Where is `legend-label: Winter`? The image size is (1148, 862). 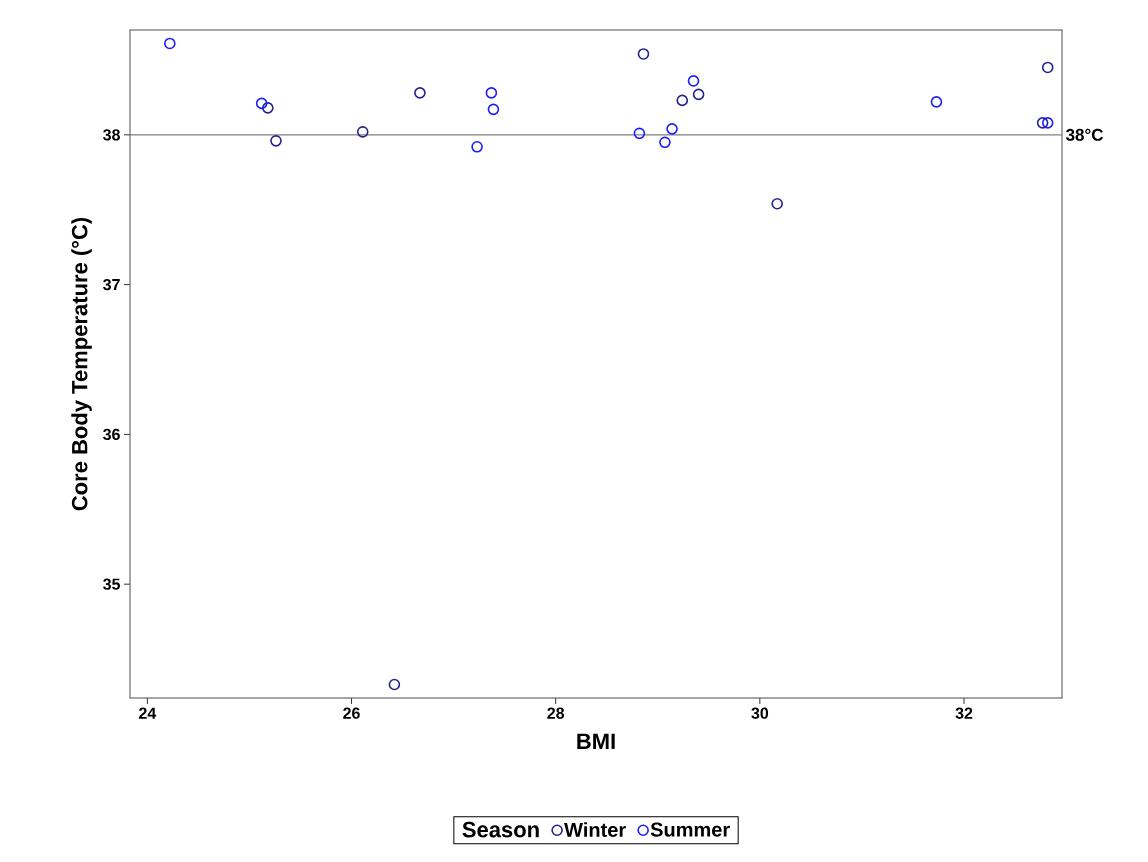 legend-label: Winter is located at coordinates (595, 829).